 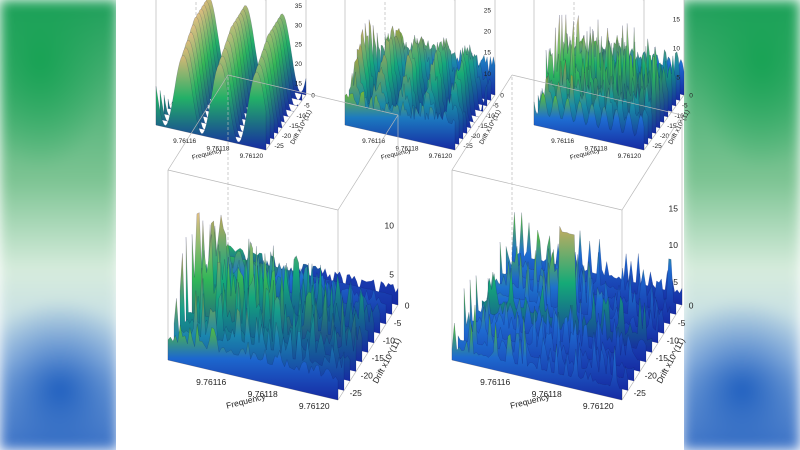 What do you see at coordinates (299, 64) in the screenshot?
I see `z-tick-label: 20` at bounding box center [299, 64].